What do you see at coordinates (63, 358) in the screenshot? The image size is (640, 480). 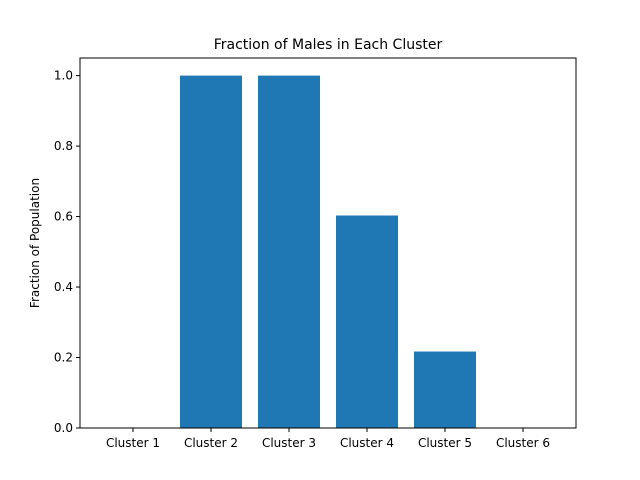 I see `y-tick-label: 0.2` at bounding box center [63, 358].